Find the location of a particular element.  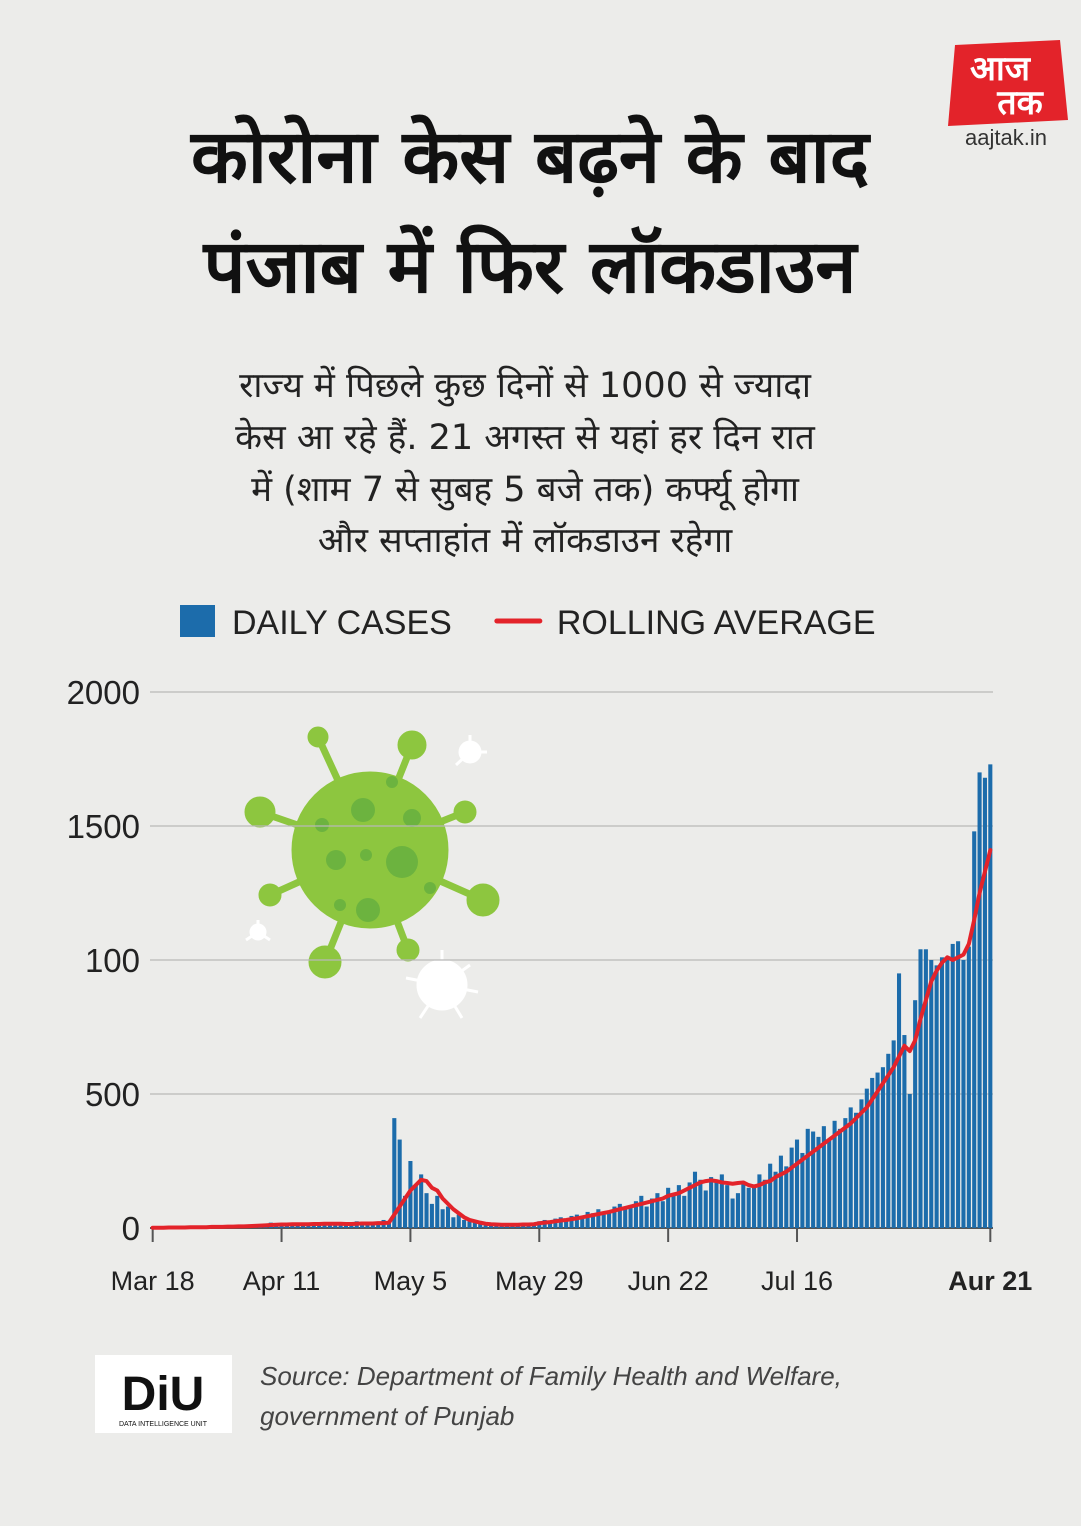

x-tick-label: Aur 21 is located at coordinates (990, 1281).